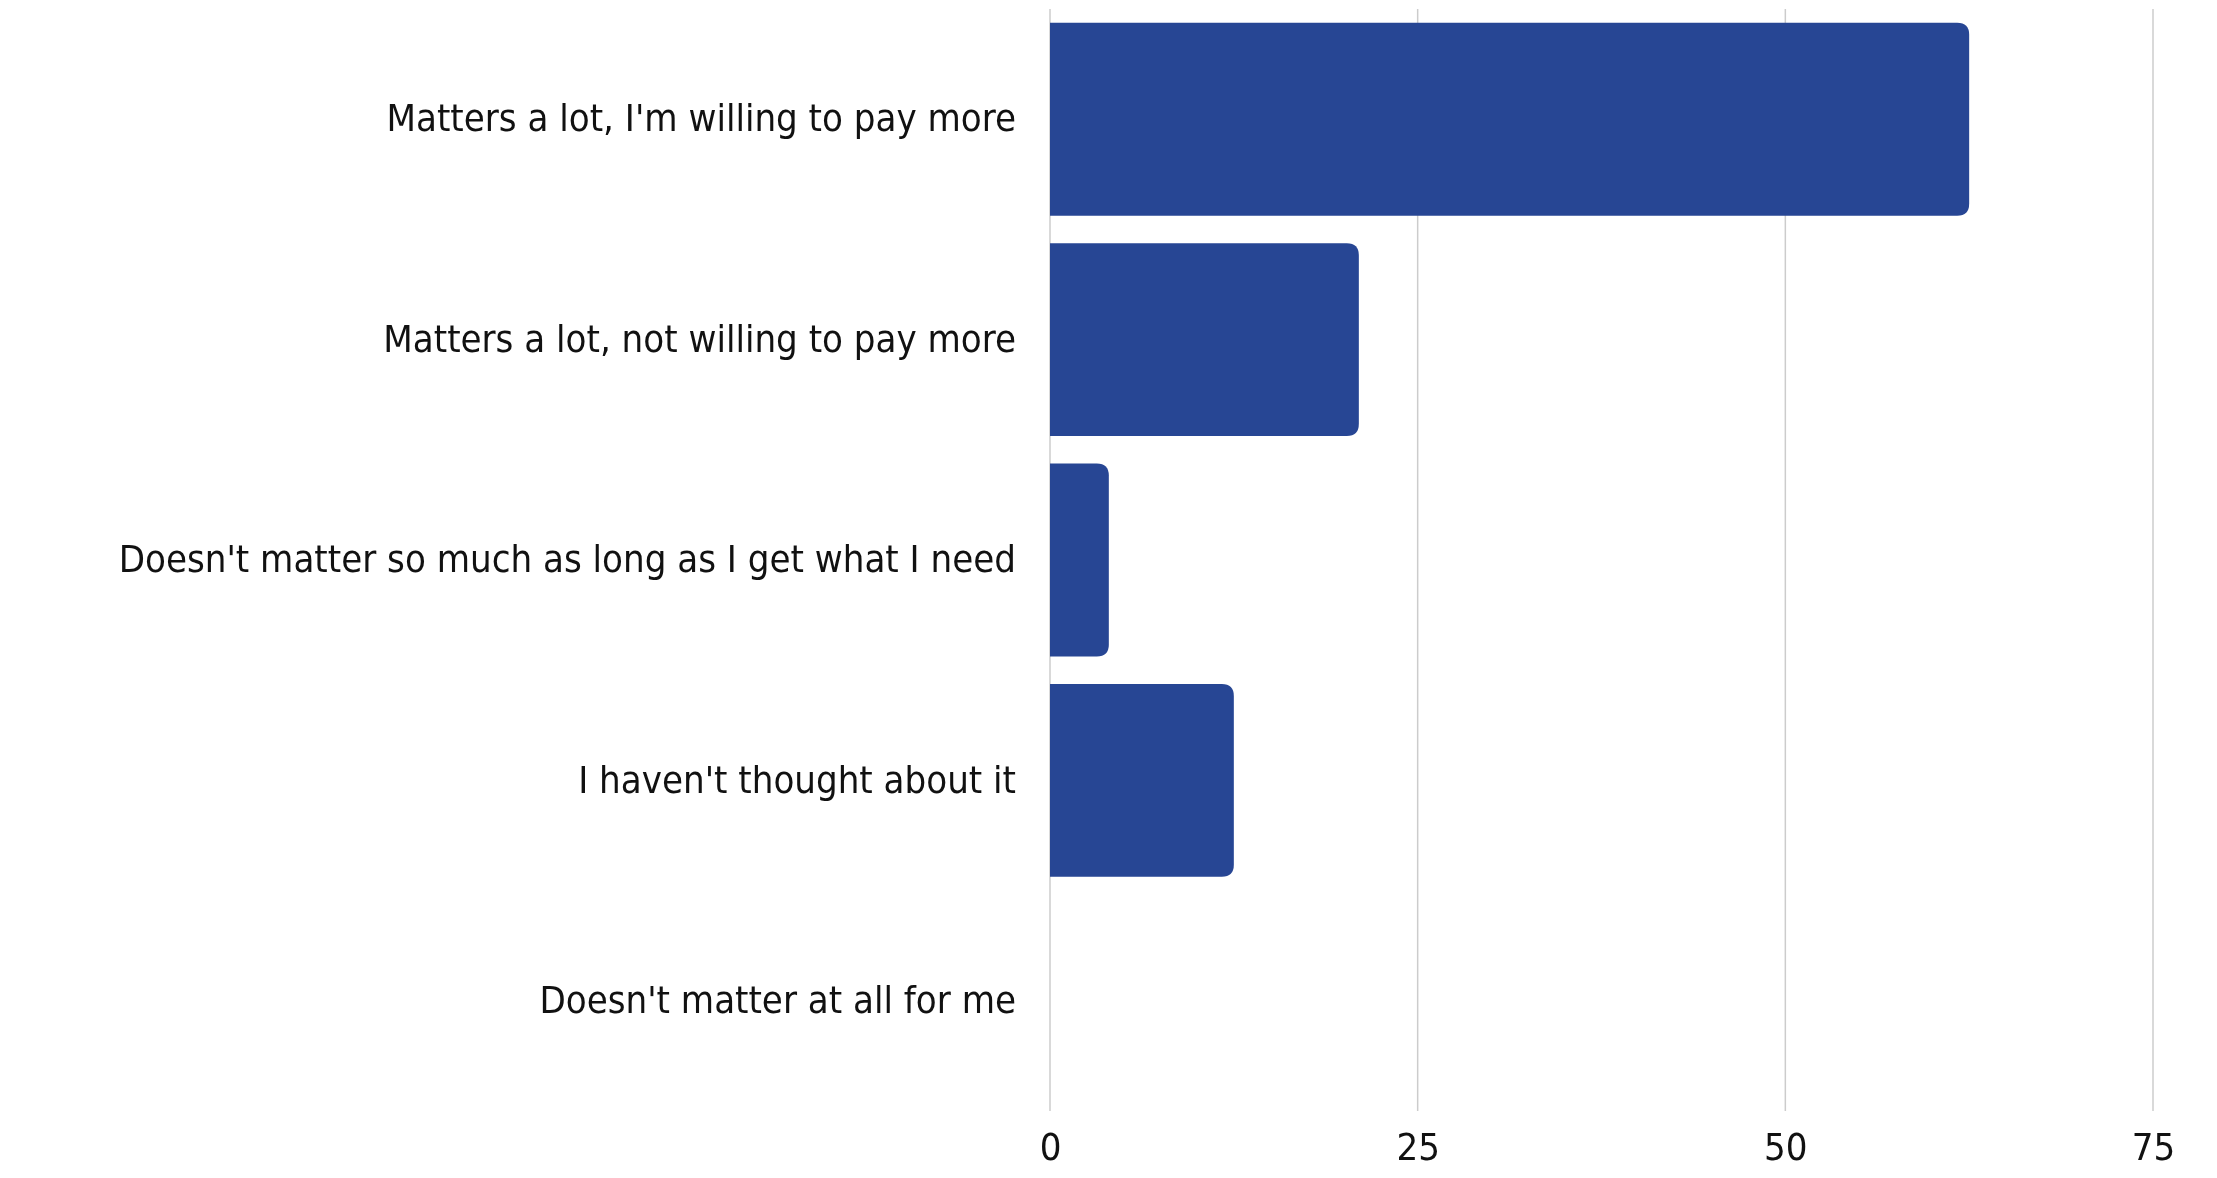  I want to click on x-tick-label: 0, so click(1050, 1146).